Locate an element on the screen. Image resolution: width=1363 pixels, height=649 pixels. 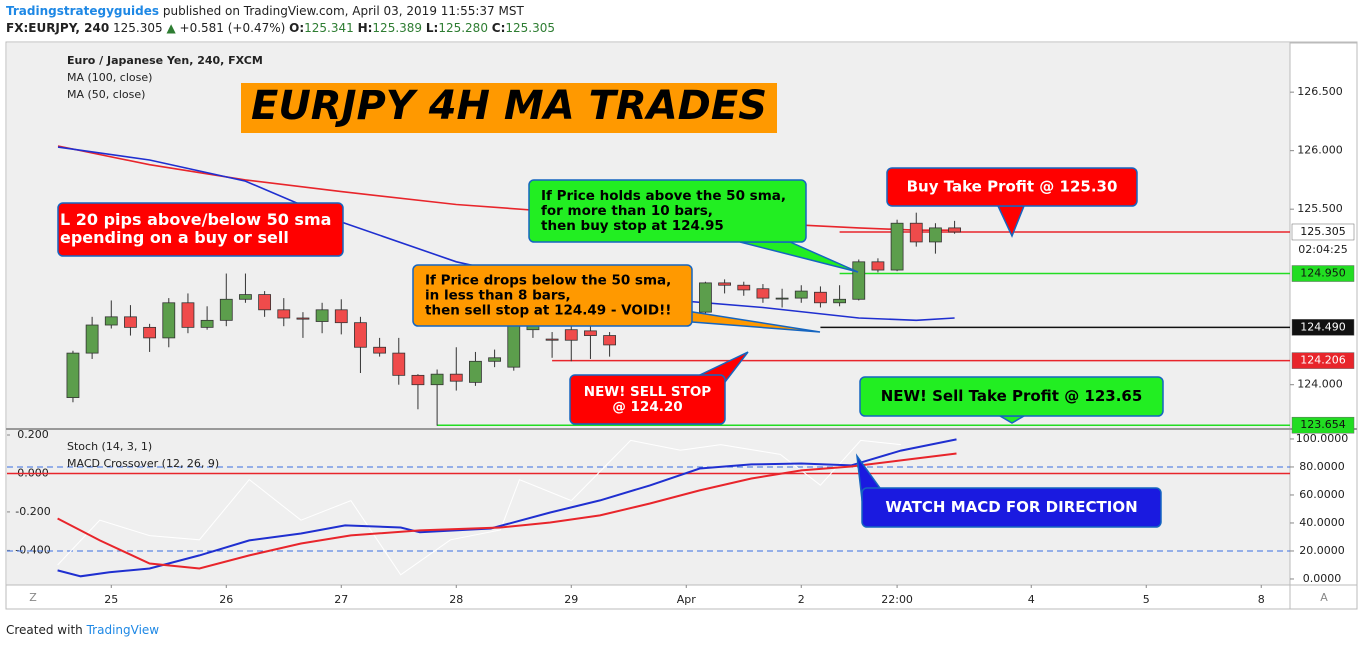
callout-text: Buy Take Profit @ 125.30 is located at coordinates (1012, 187).